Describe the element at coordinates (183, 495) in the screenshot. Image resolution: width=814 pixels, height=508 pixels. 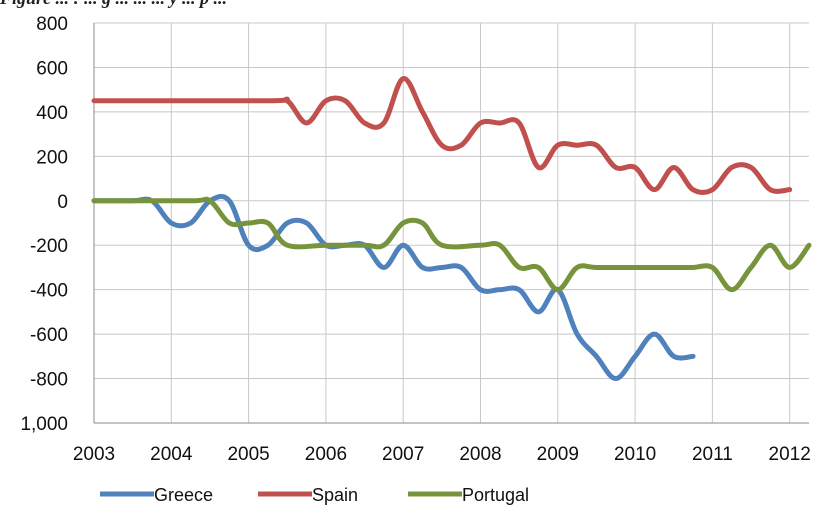
I see `legend-label: Greece` at that location.